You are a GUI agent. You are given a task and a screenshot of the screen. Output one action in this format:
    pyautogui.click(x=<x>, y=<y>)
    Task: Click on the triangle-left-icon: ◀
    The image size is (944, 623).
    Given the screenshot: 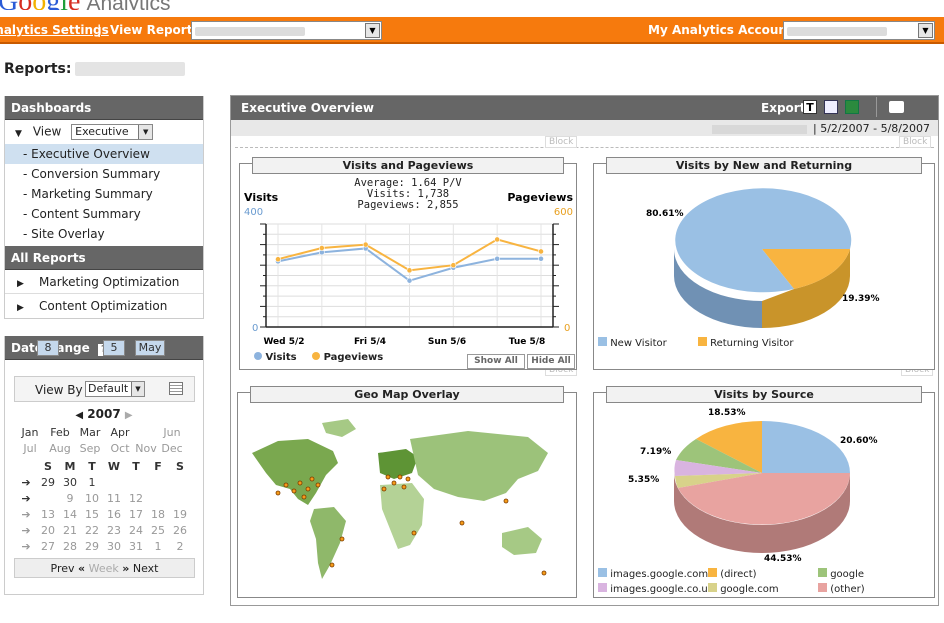 What is the action you would take?
    pyautogui.click(x=79, y=415)
    